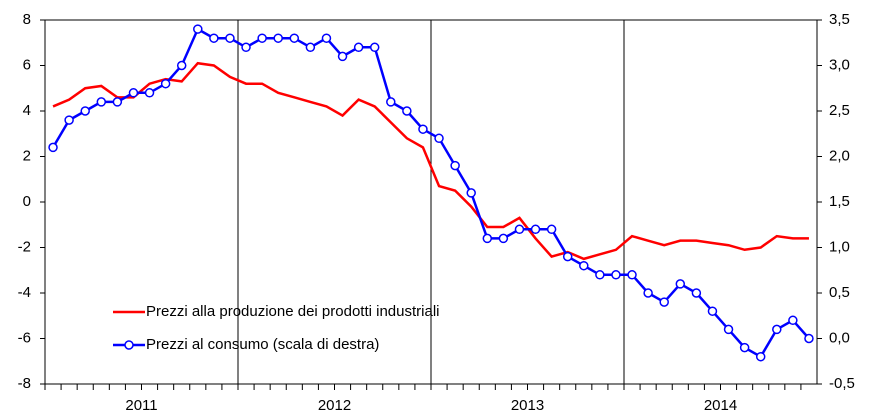  Describe the element at coordinates (27, 19) in the screenshot. I see `y-tick-label: 8` at that location.